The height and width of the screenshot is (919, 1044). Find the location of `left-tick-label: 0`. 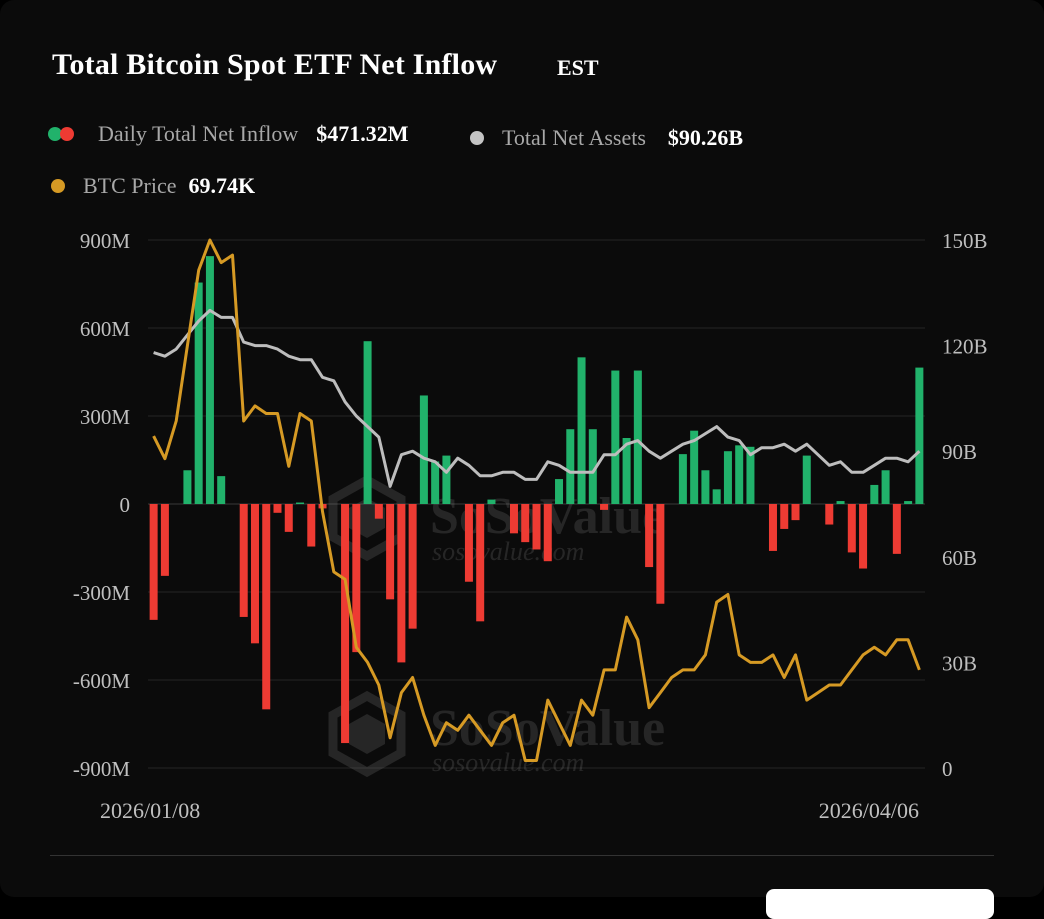

left-tick-label: 0 is located at coordinates (125, 505).